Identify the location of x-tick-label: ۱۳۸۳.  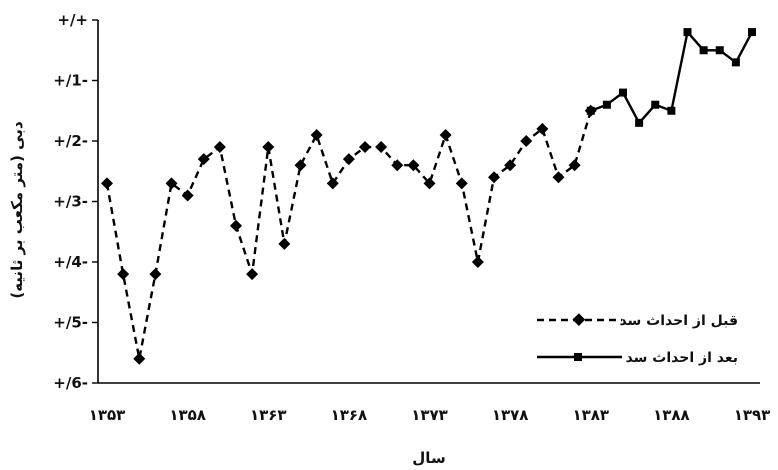
(590, 415).